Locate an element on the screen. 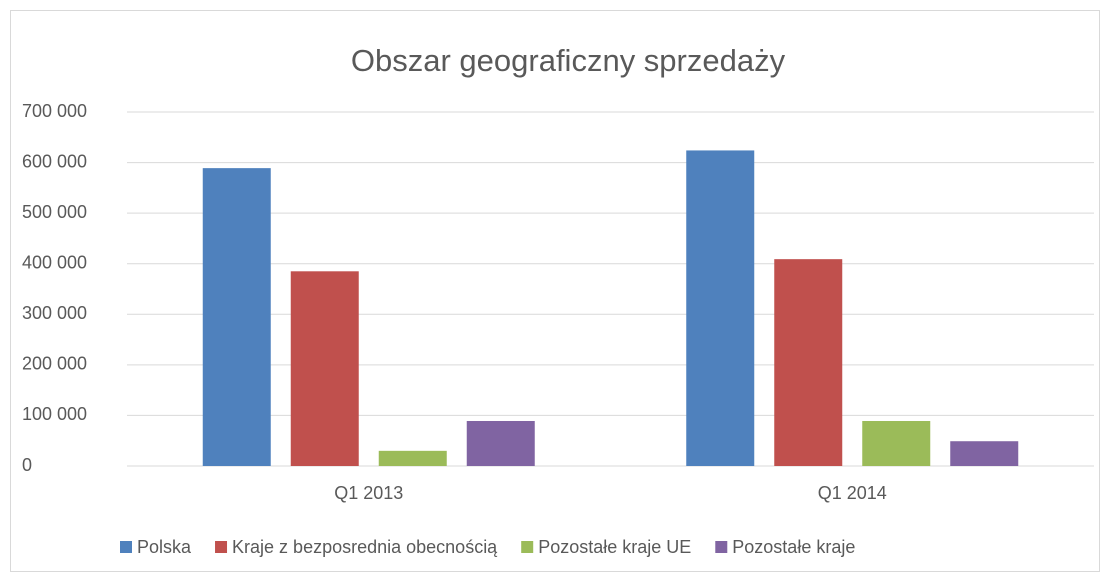 Image resolution: width=1110 pixels, height=582 pixels. y-tick-label: 0 is located at coordinates (27, 465).